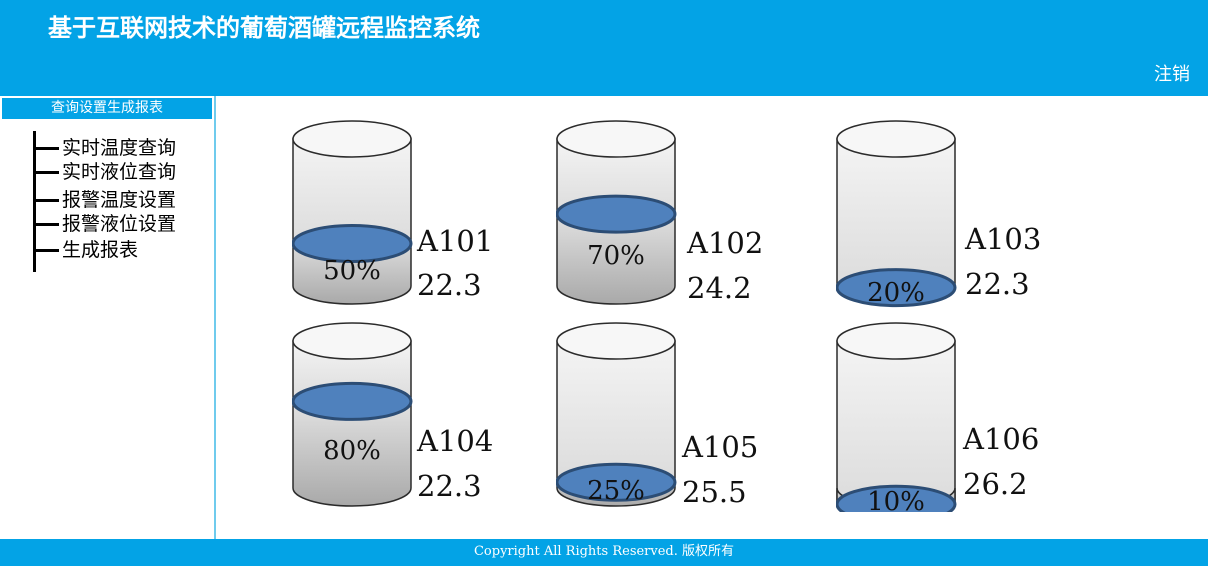 The width and height of the screenshot is (1208, 566). Describe the element at coordinates (119, 224) in the screenshot. I see `menu-item-label: 报警液位设置` at that location.